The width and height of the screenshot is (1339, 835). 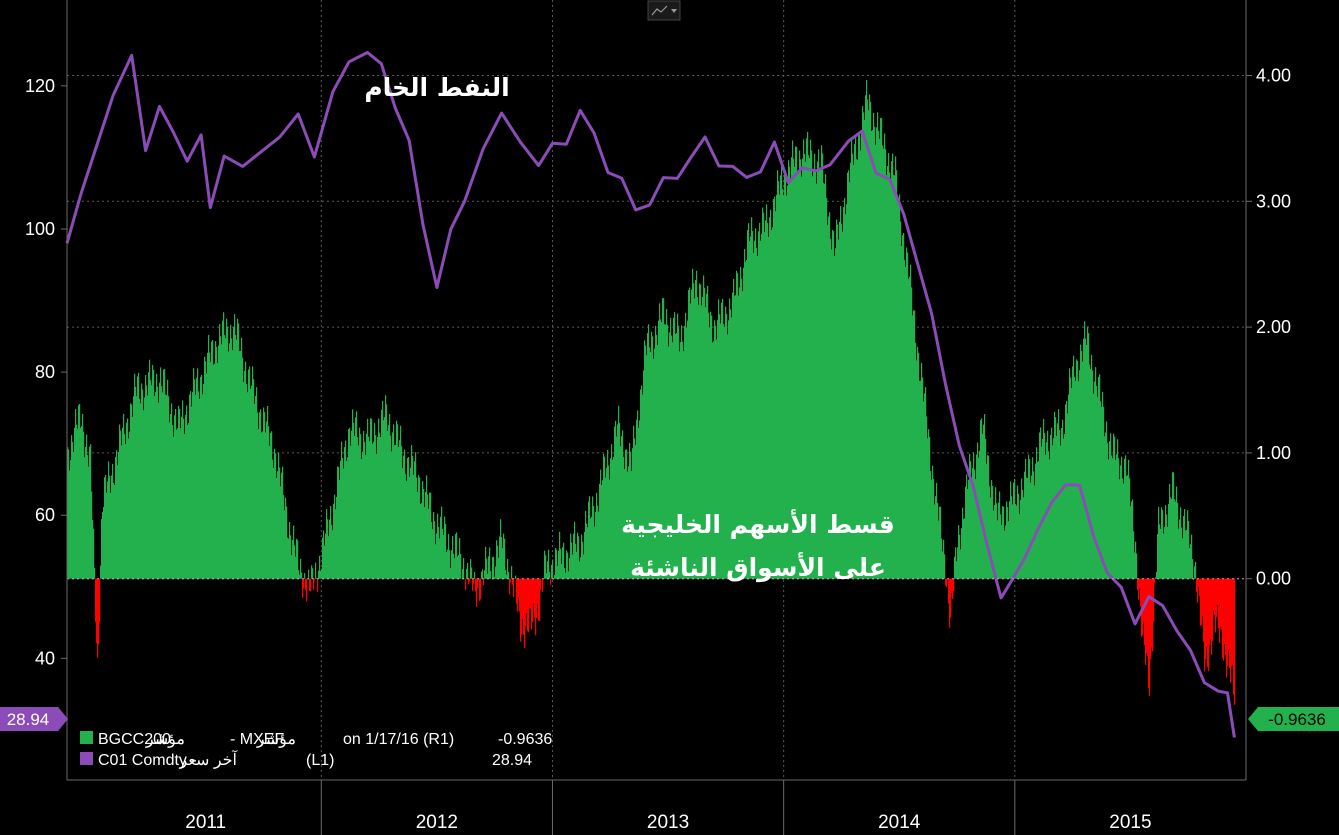 I want to click on chart-type-button, so click(x=664, y=10).